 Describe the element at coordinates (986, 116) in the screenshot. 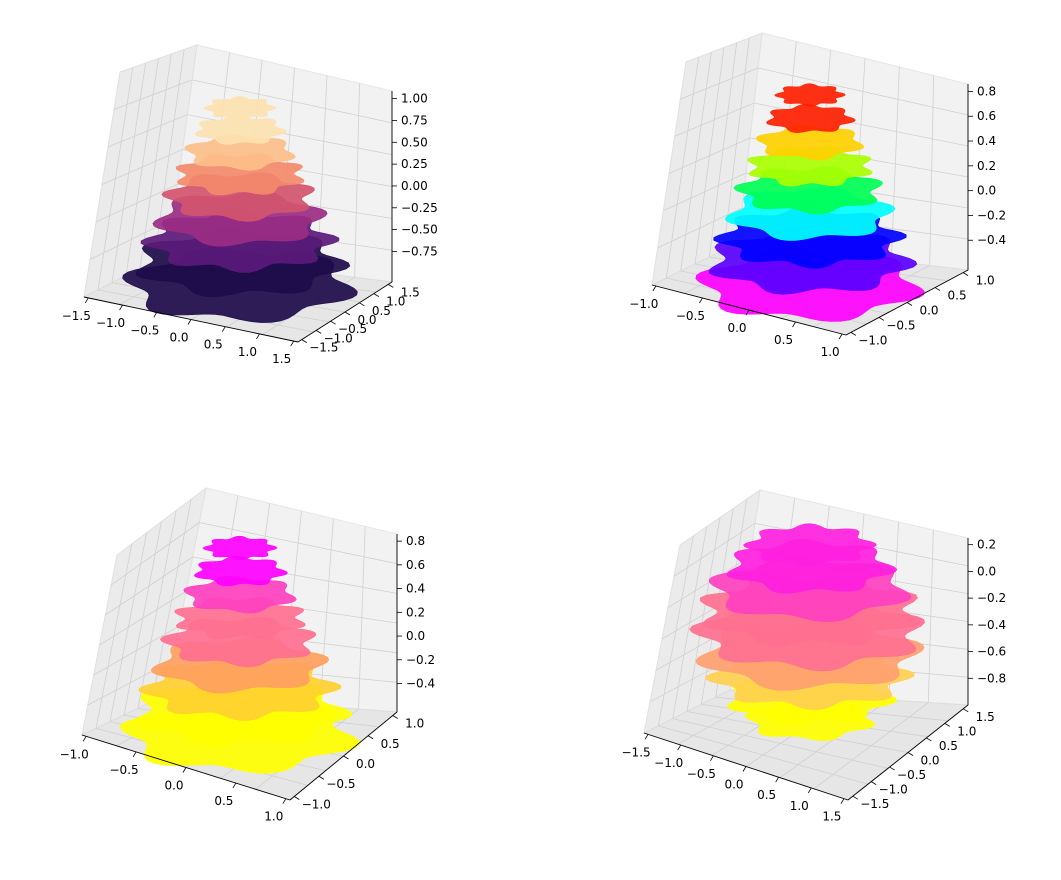

I see `z-tick-label: 0.6` at that location.